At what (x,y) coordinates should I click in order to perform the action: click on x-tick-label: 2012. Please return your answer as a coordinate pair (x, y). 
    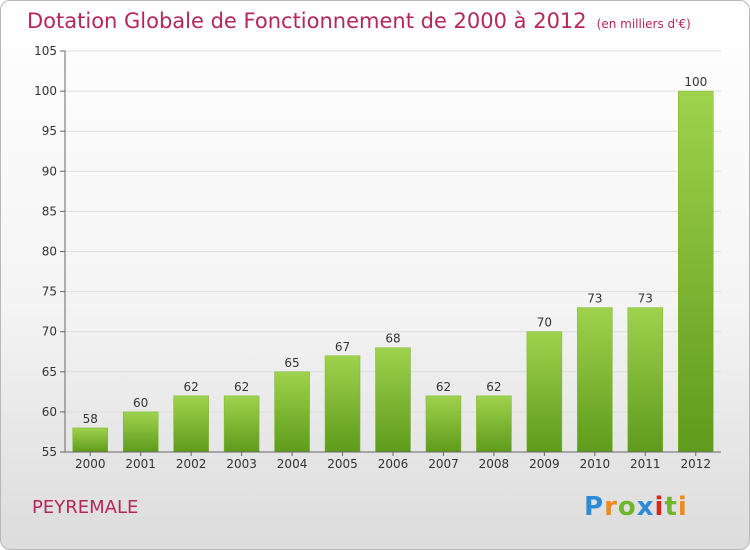
    Looking at the image, I should click on (695, 464).